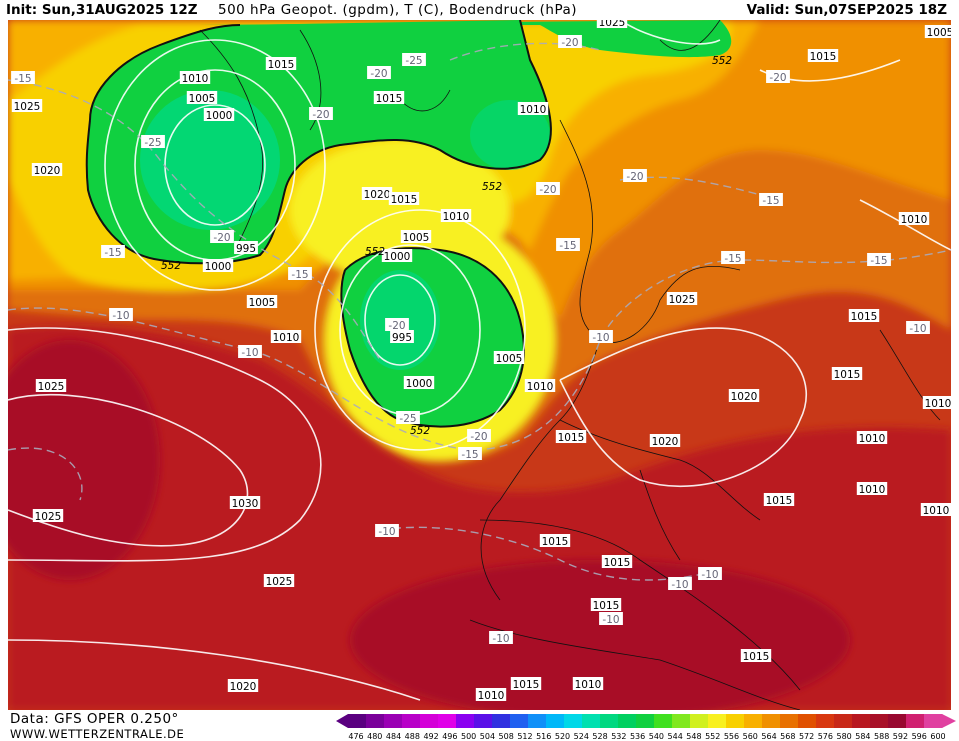 Image resolution: width=959 pixels, height=741 pixels. I want to click on legend-right-arrow, so click(949, 721).